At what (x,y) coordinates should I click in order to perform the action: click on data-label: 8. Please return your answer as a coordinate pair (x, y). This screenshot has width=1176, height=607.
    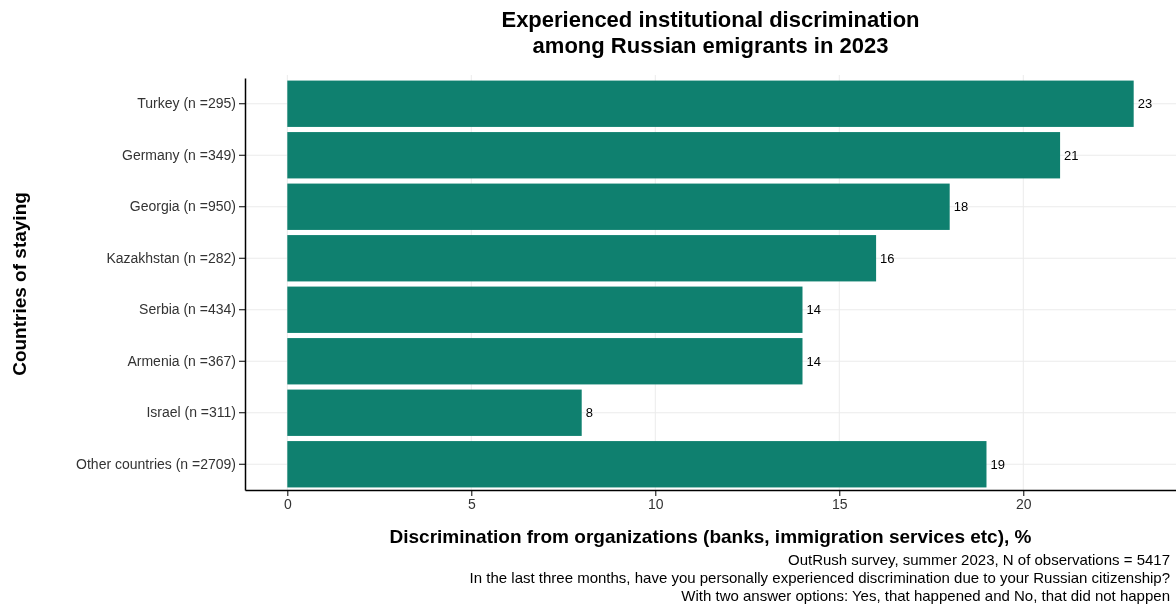
    Looking at the image, I should click on (589, 413).